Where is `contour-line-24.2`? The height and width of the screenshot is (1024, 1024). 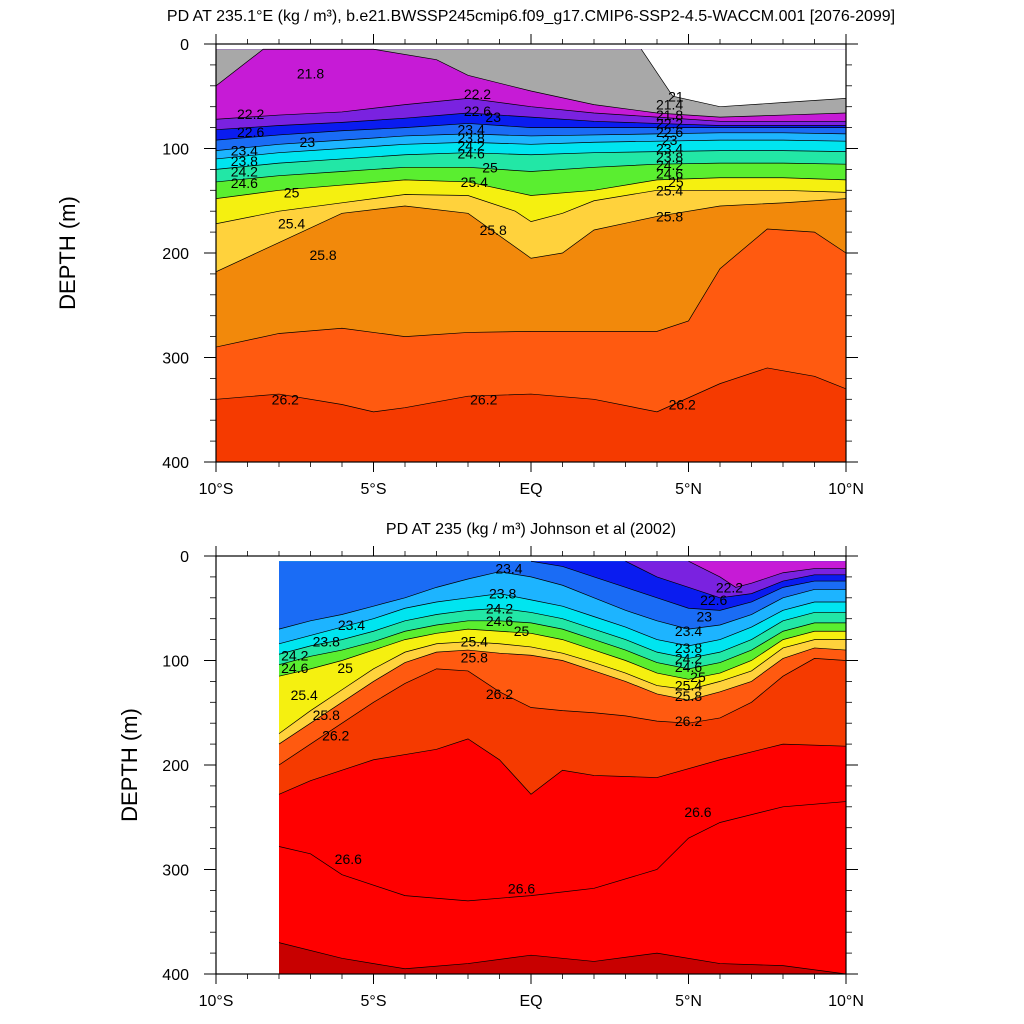 contour-line-24.2 is located at coordinates (531, 160).